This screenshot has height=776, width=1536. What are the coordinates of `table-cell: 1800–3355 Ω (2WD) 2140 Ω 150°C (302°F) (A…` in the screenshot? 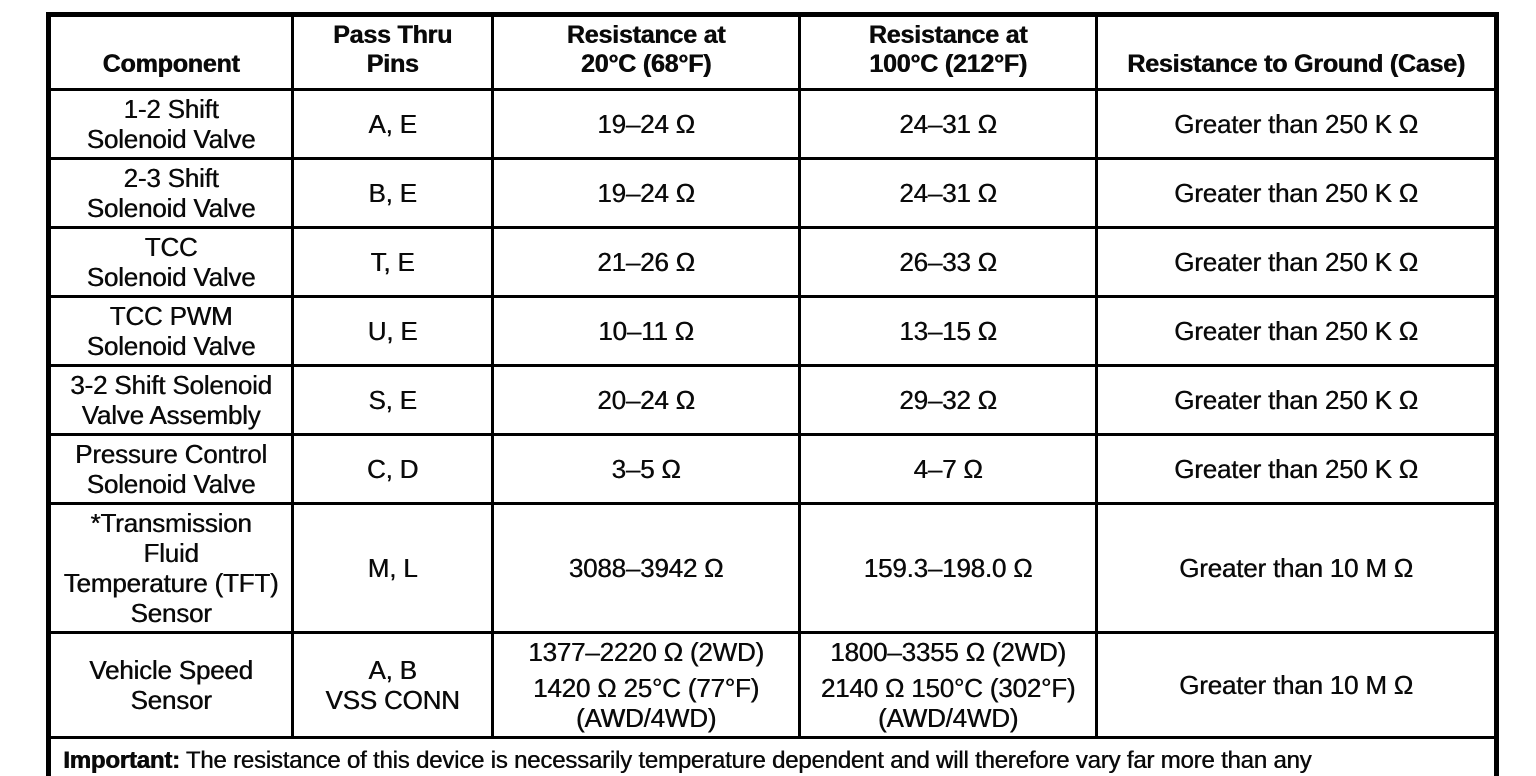 It's located at (948, 685).